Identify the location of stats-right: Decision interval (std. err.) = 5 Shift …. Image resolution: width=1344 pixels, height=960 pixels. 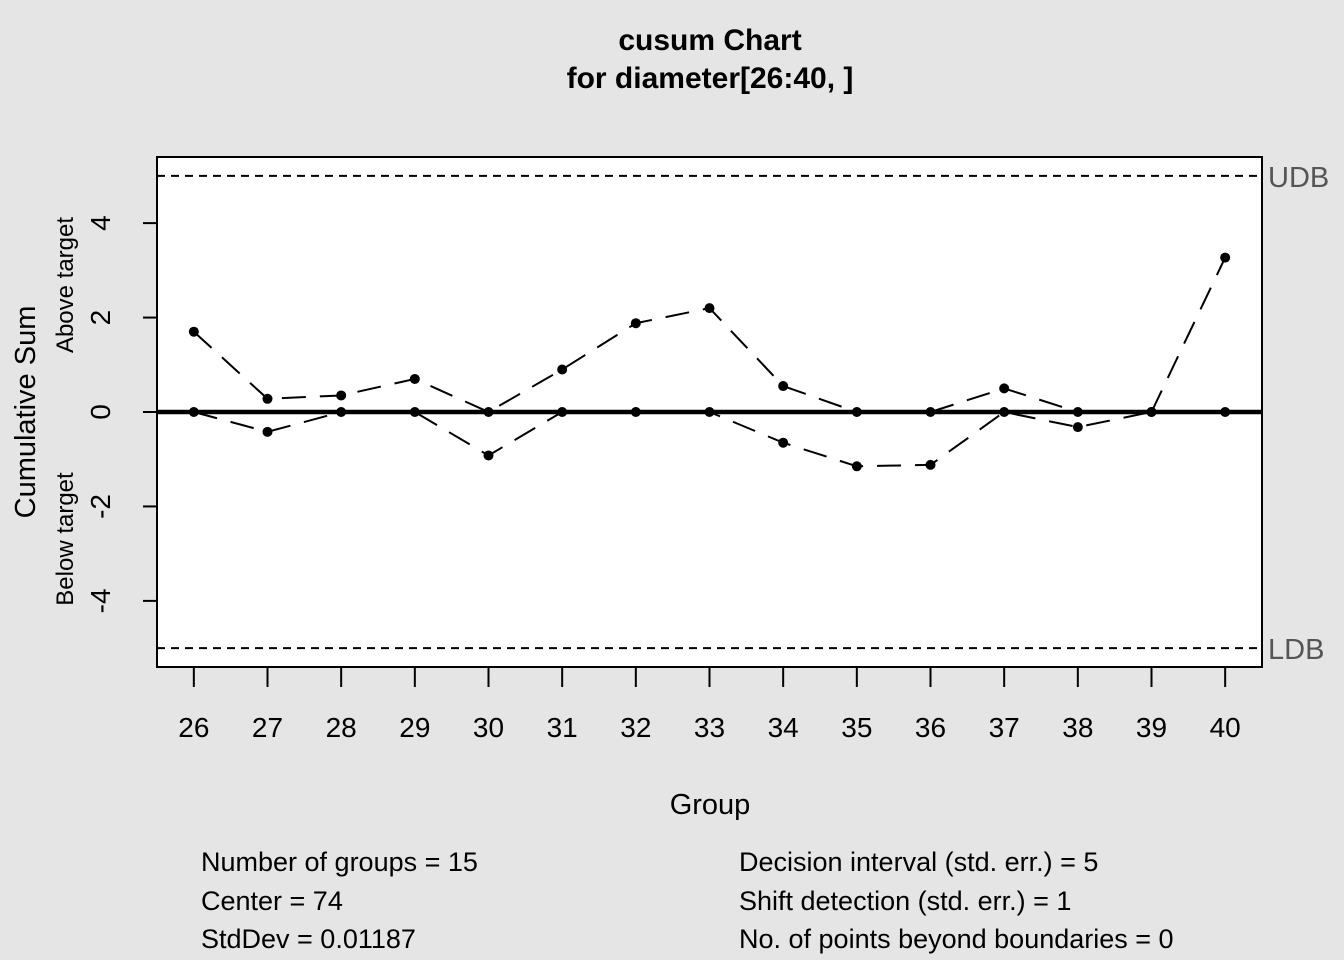
(956, 901).